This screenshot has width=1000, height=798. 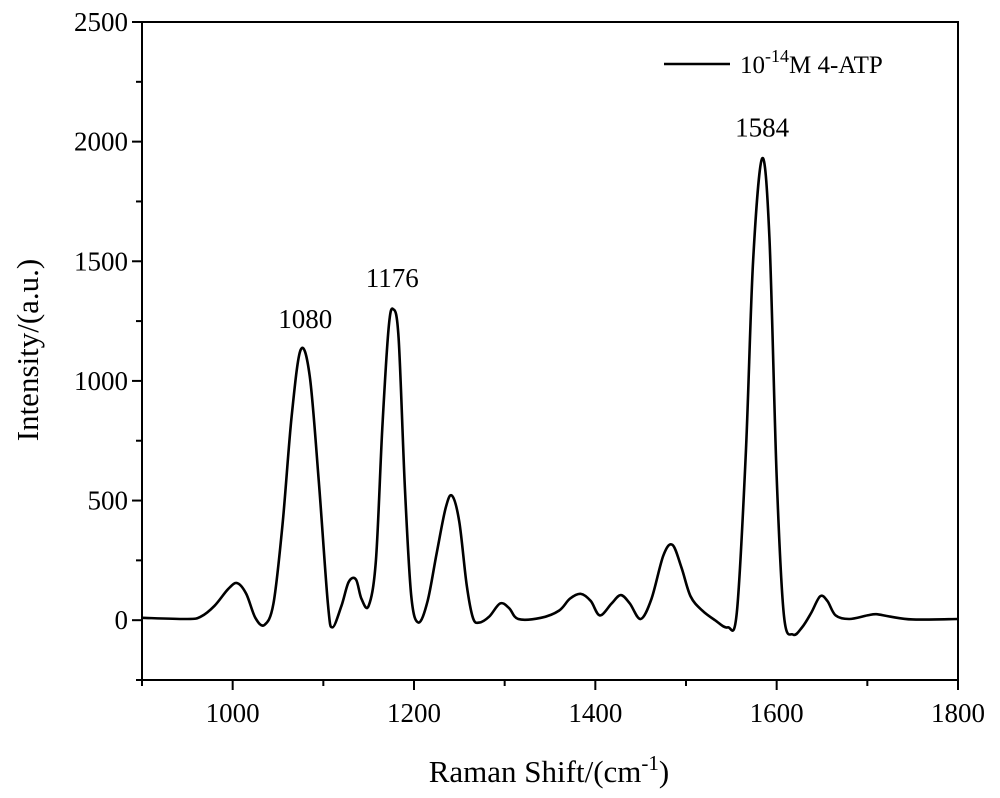 What do you see at coordinates (563, 704) in the screenshot?
I see `x-axis-ticks: 1000 1200 1400 1600 1800` at bounding box center [563, 704].